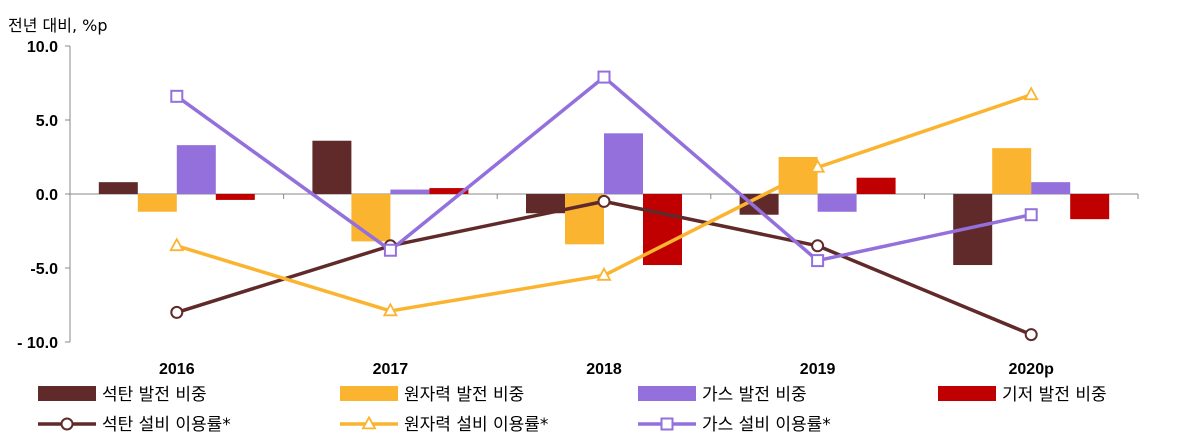 The width and height of the screenshot is (1198, 440). I want to click on x-tick-label: 2020p, so click(1032, 369).